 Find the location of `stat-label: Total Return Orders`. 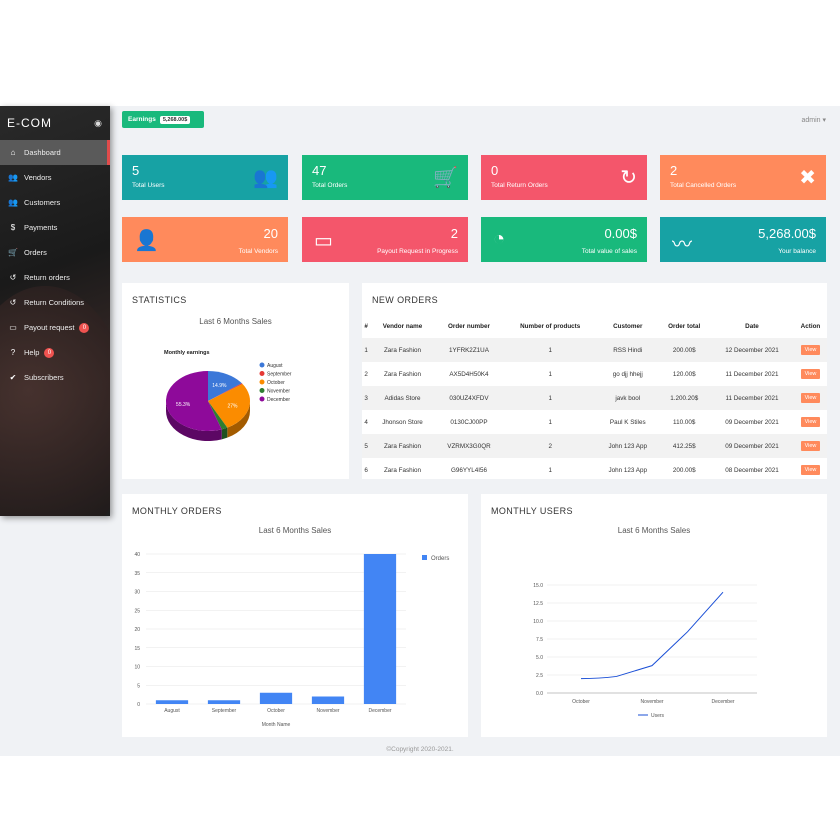

stat-label: Total Return Orders is located at coordinates (519, 185).